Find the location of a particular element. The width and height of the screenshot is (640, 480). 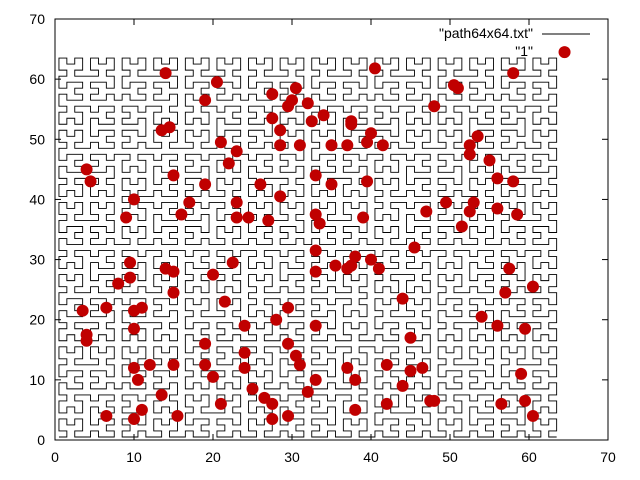

y-tick-label: 60 is located at coordinates (37, 79).